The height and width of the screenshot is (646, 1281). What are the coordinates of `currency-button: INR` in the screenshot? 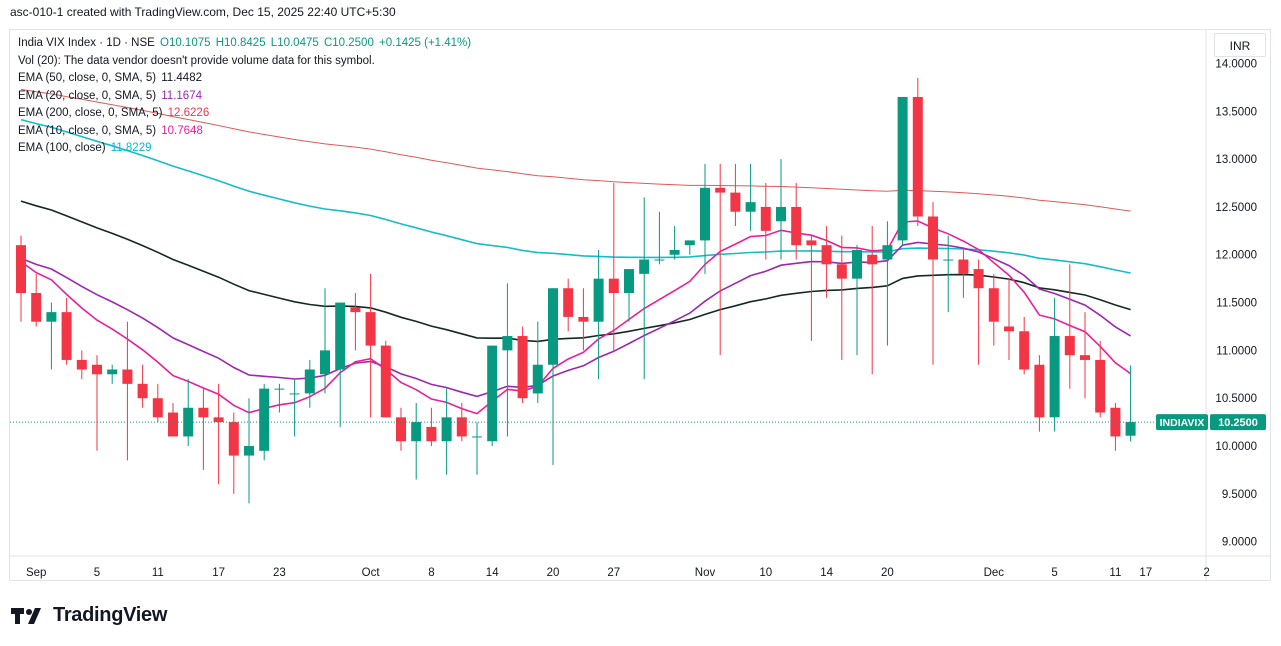 It's located at (1240, 45).